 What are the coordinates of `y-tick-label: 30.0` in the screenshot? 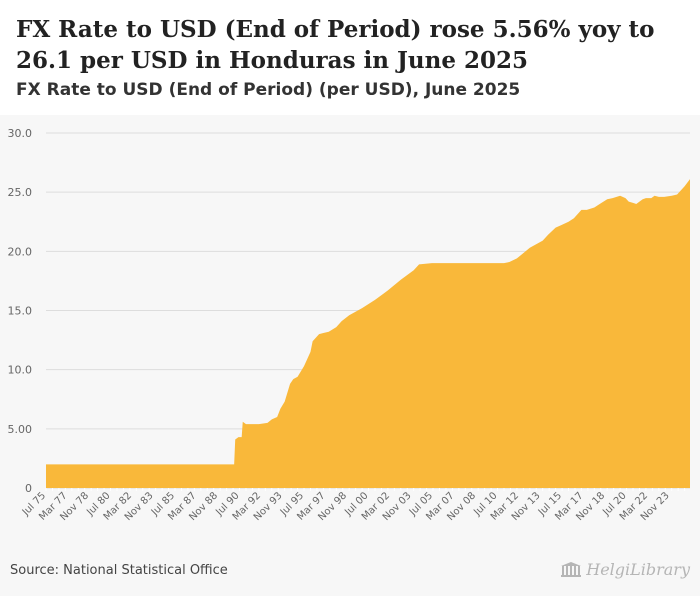 It's located at (20, 133).